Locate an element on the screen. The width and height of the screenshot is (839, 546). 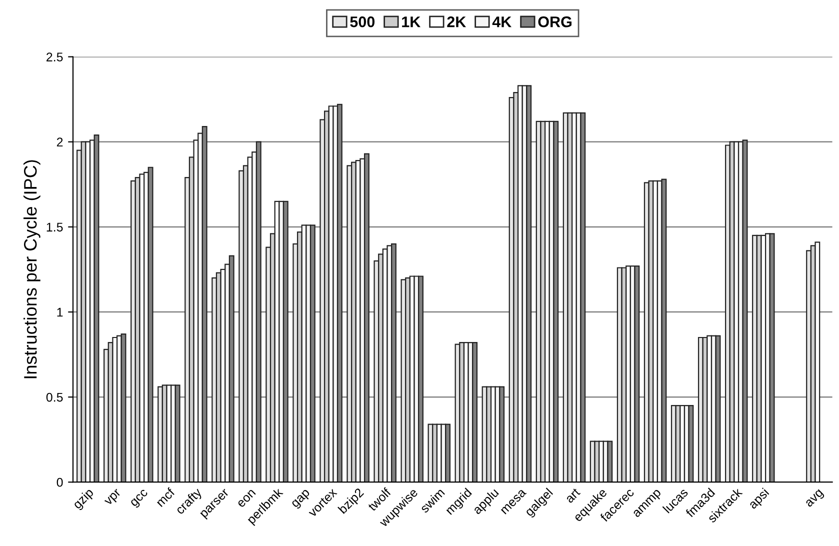
x-tick-label: gcc is located at coordinates (140, 498).